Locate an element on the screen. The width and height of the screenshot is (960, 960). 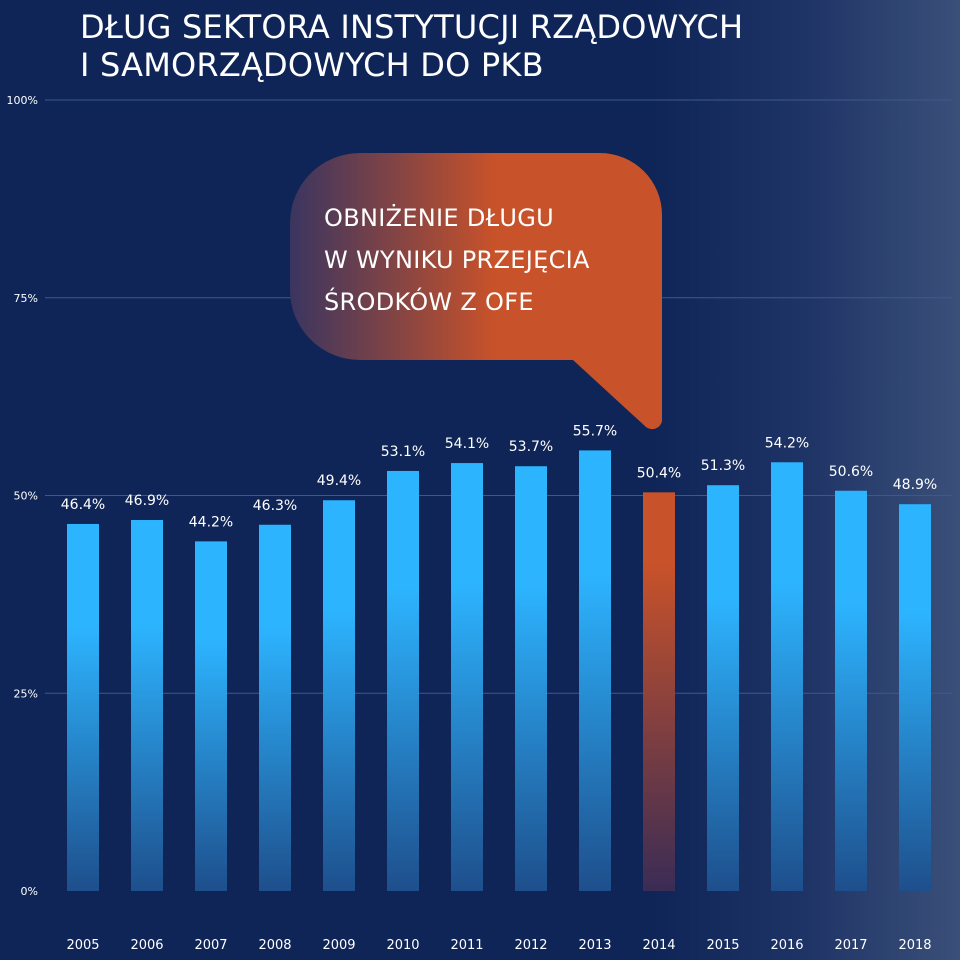
value-label-2014: 50.4% is located at coordinates (659, 473).